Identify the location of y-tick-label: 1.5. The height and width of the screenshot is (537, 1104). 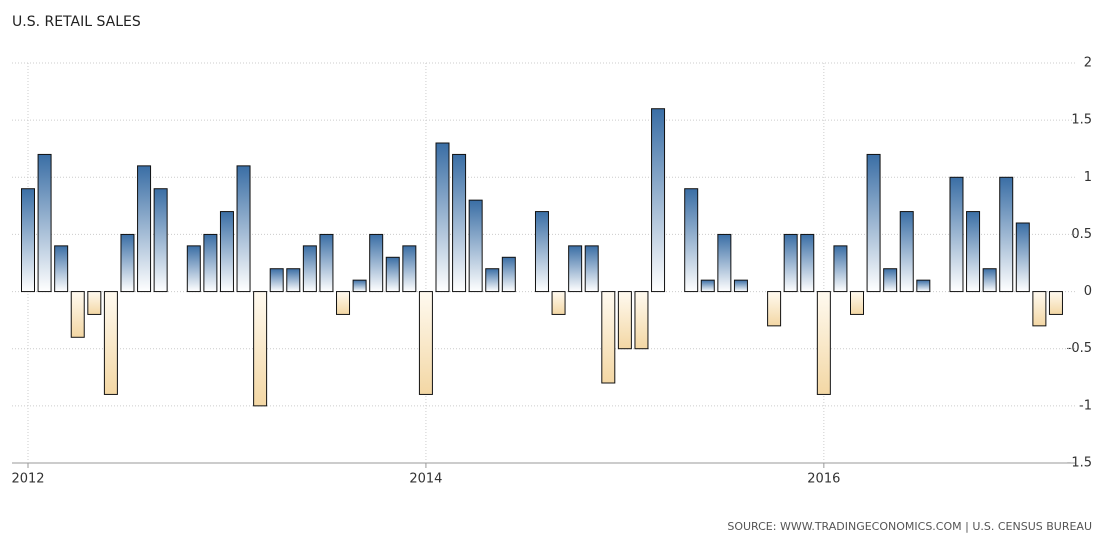
(1081, 120).